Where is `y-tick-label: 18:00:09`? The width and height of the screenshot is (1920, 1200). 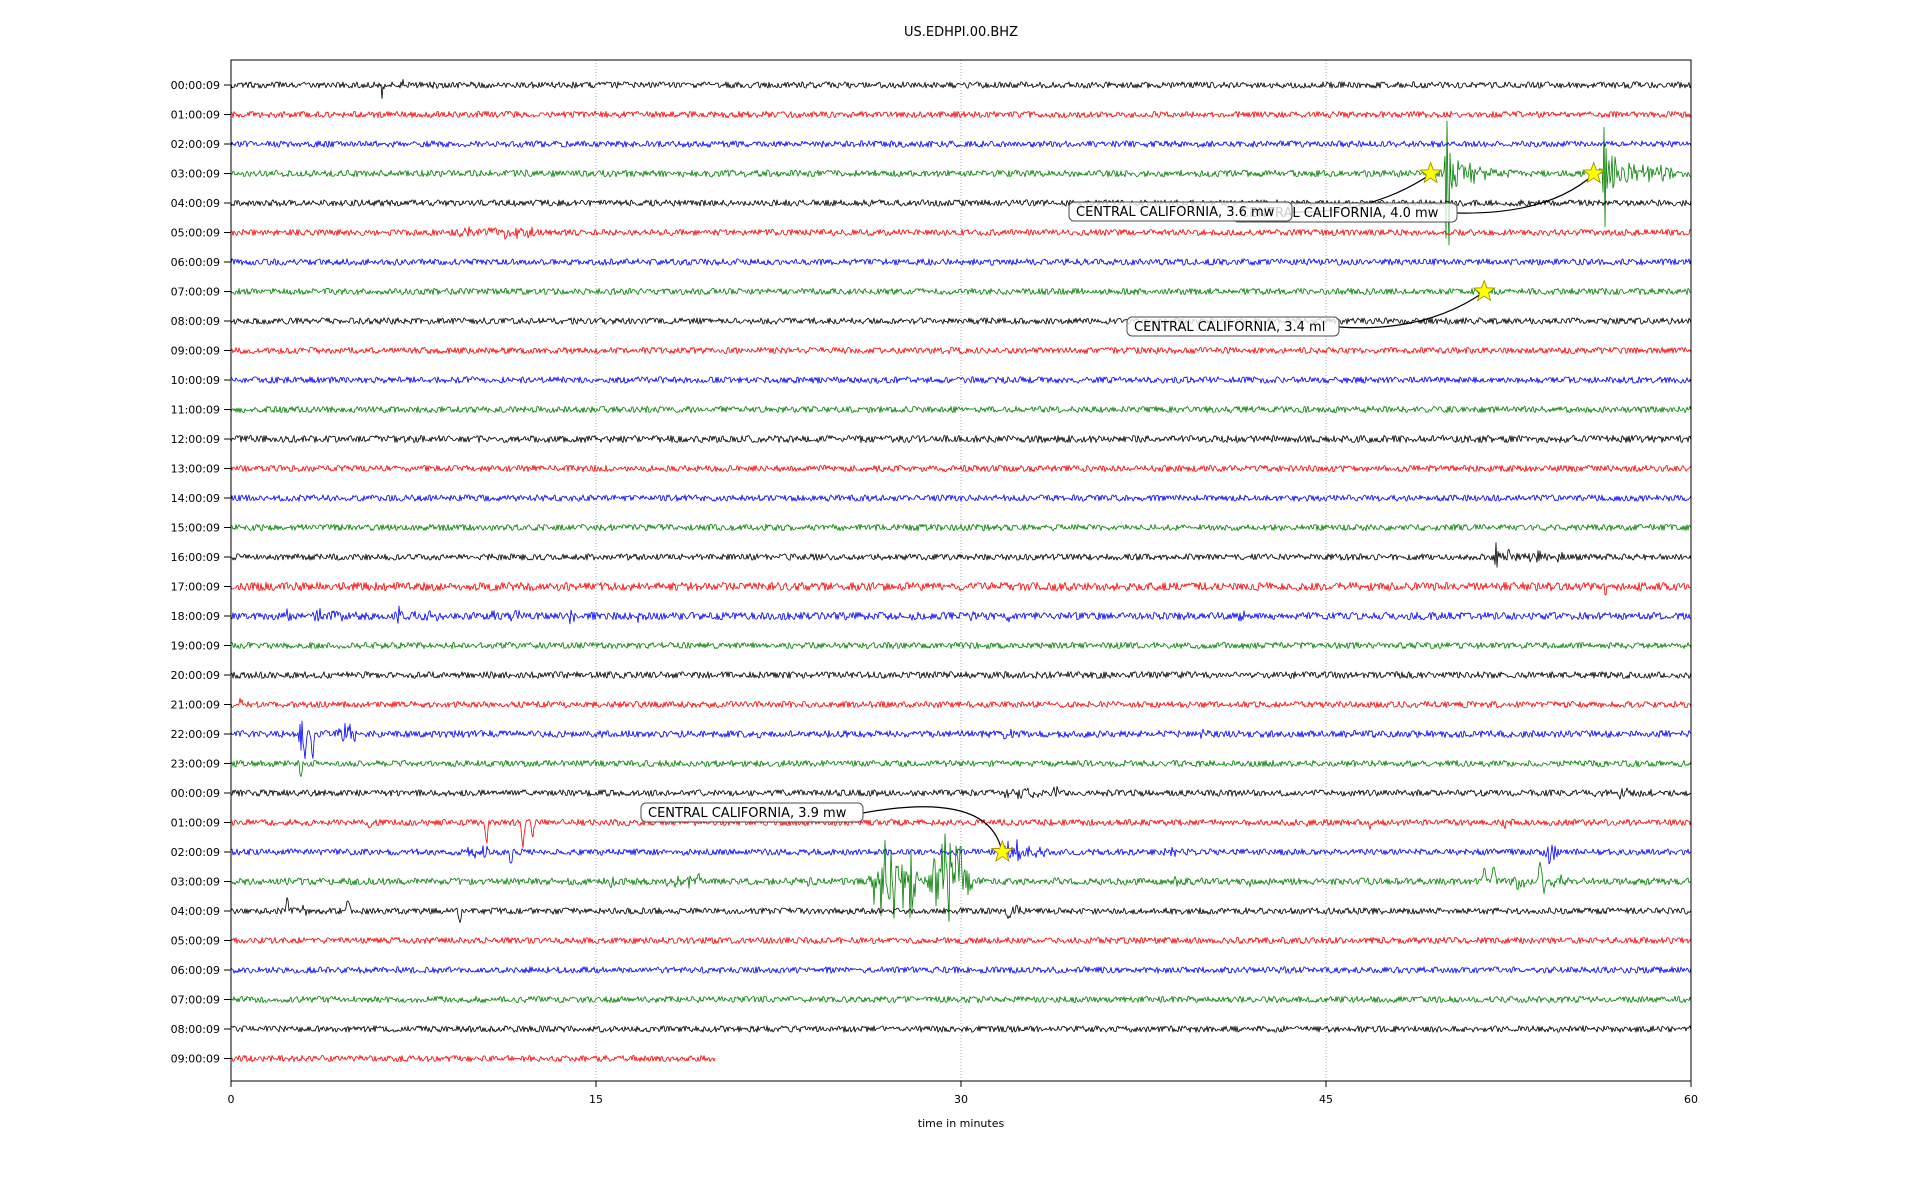
y-tick-label: 18:00:09 is located at coordinates (195, 616).